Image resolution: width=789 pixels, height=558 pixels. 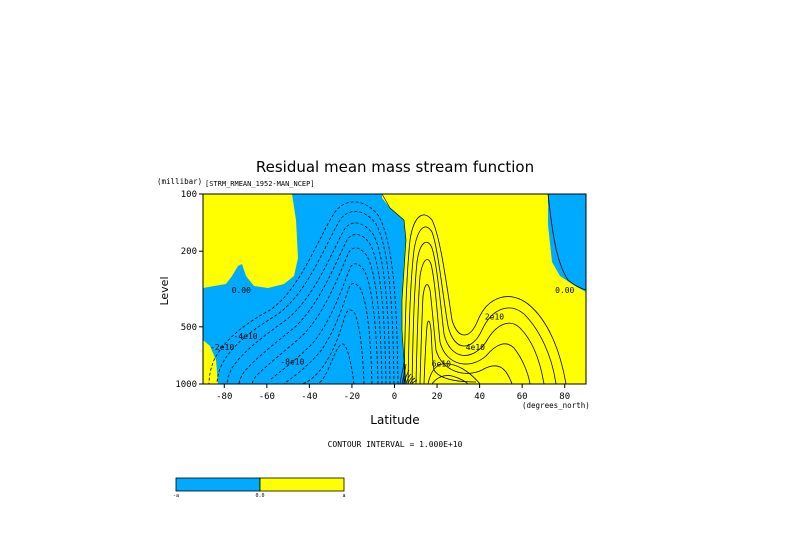 What do you see at coordinates (189, 290) in the screenshot?
I see `y-axis: 100 200 500 1000` at bounding box center [189, 290].